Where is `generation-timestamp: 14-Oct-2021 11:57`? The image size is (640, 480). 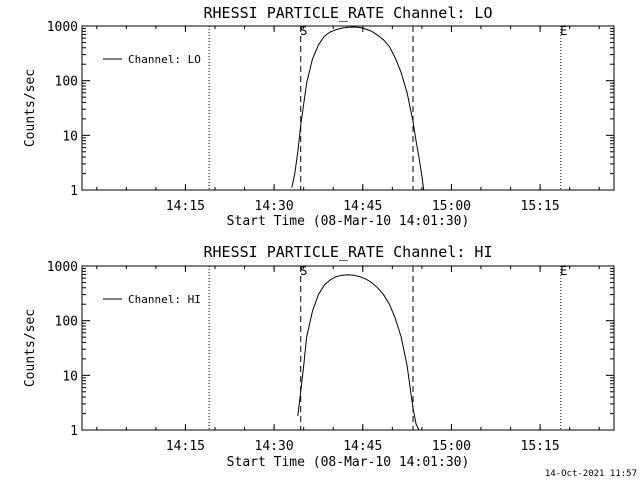
generation-timestamp: 14-Oct-2021 11:57 is located at coordinates (591, 474).